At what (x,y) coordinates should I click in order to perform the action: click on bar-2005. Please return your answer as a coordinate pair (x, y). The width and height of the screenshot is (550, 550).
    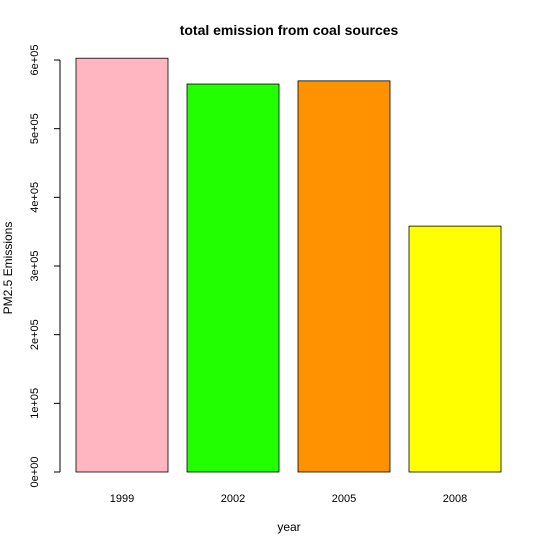
    Looking at the image, I should click on (344, 276).